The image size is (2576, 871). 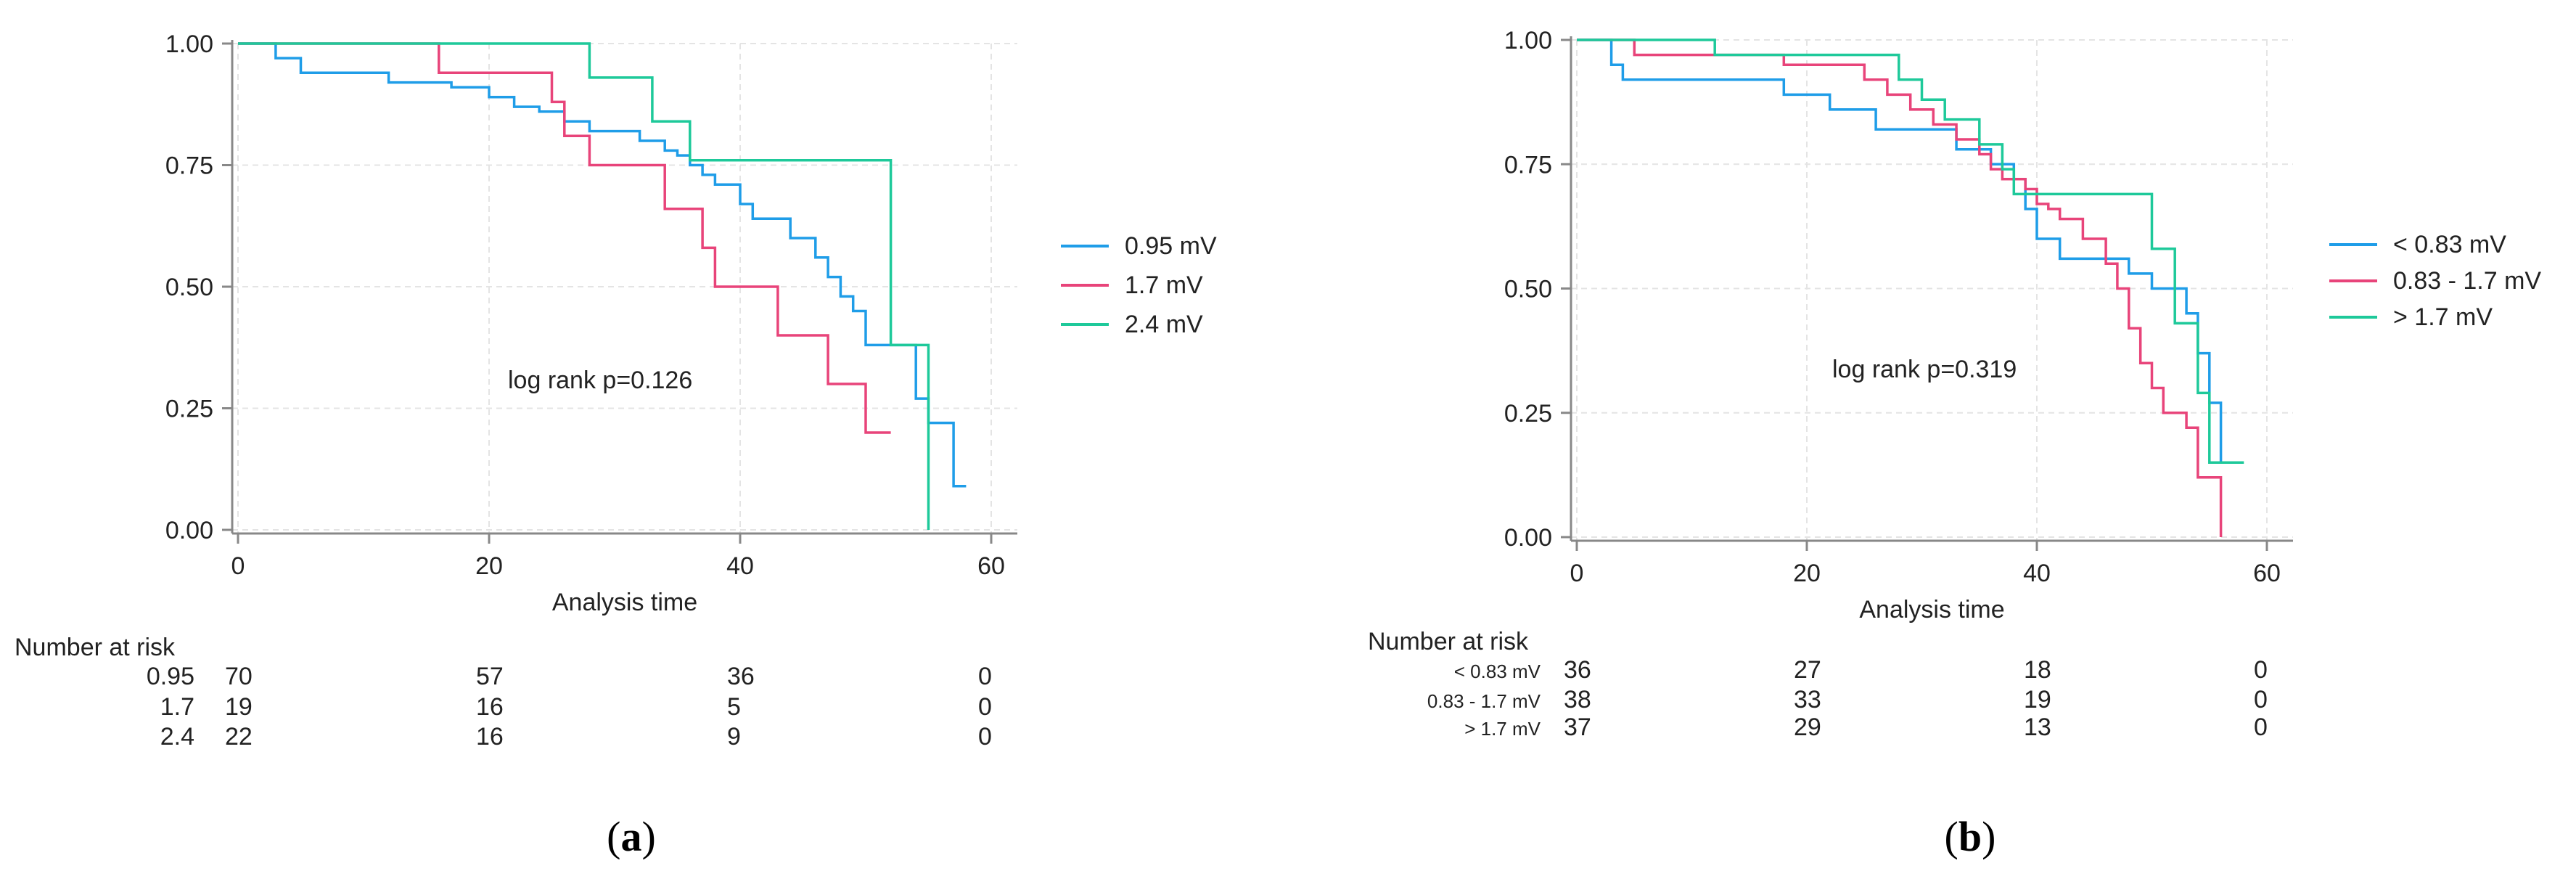 I want to click on risk-row-label: 2.4, so click(x=177, y=737).